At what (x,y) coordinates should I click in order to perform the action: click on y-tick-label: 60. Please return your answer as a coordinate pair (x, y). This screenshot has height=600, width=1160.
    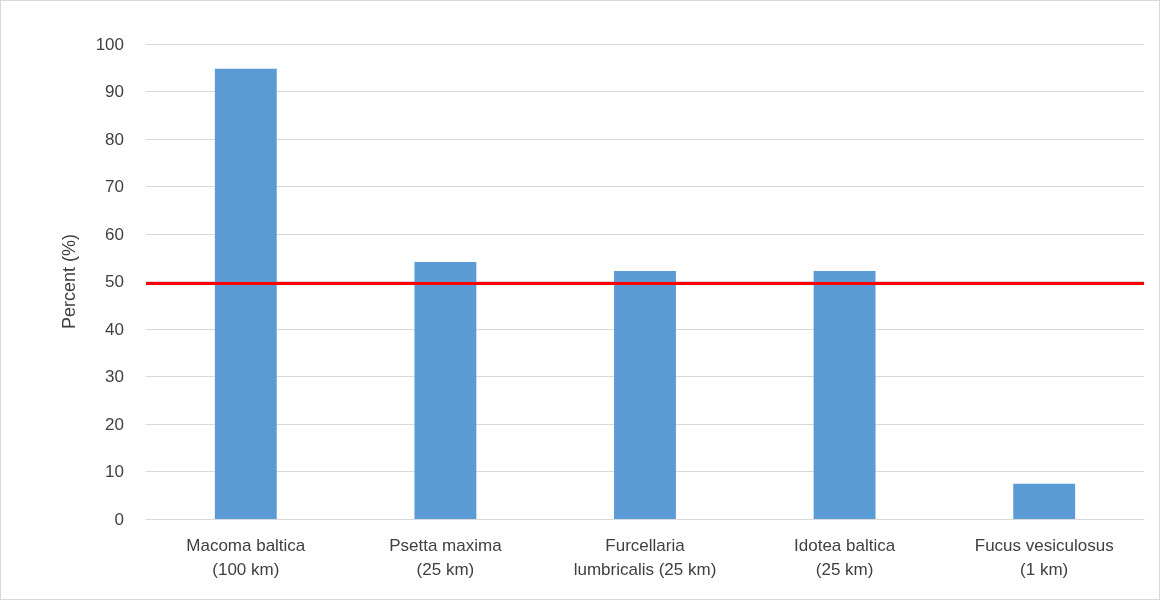
    Looking at the image, I should click on (114, 234).